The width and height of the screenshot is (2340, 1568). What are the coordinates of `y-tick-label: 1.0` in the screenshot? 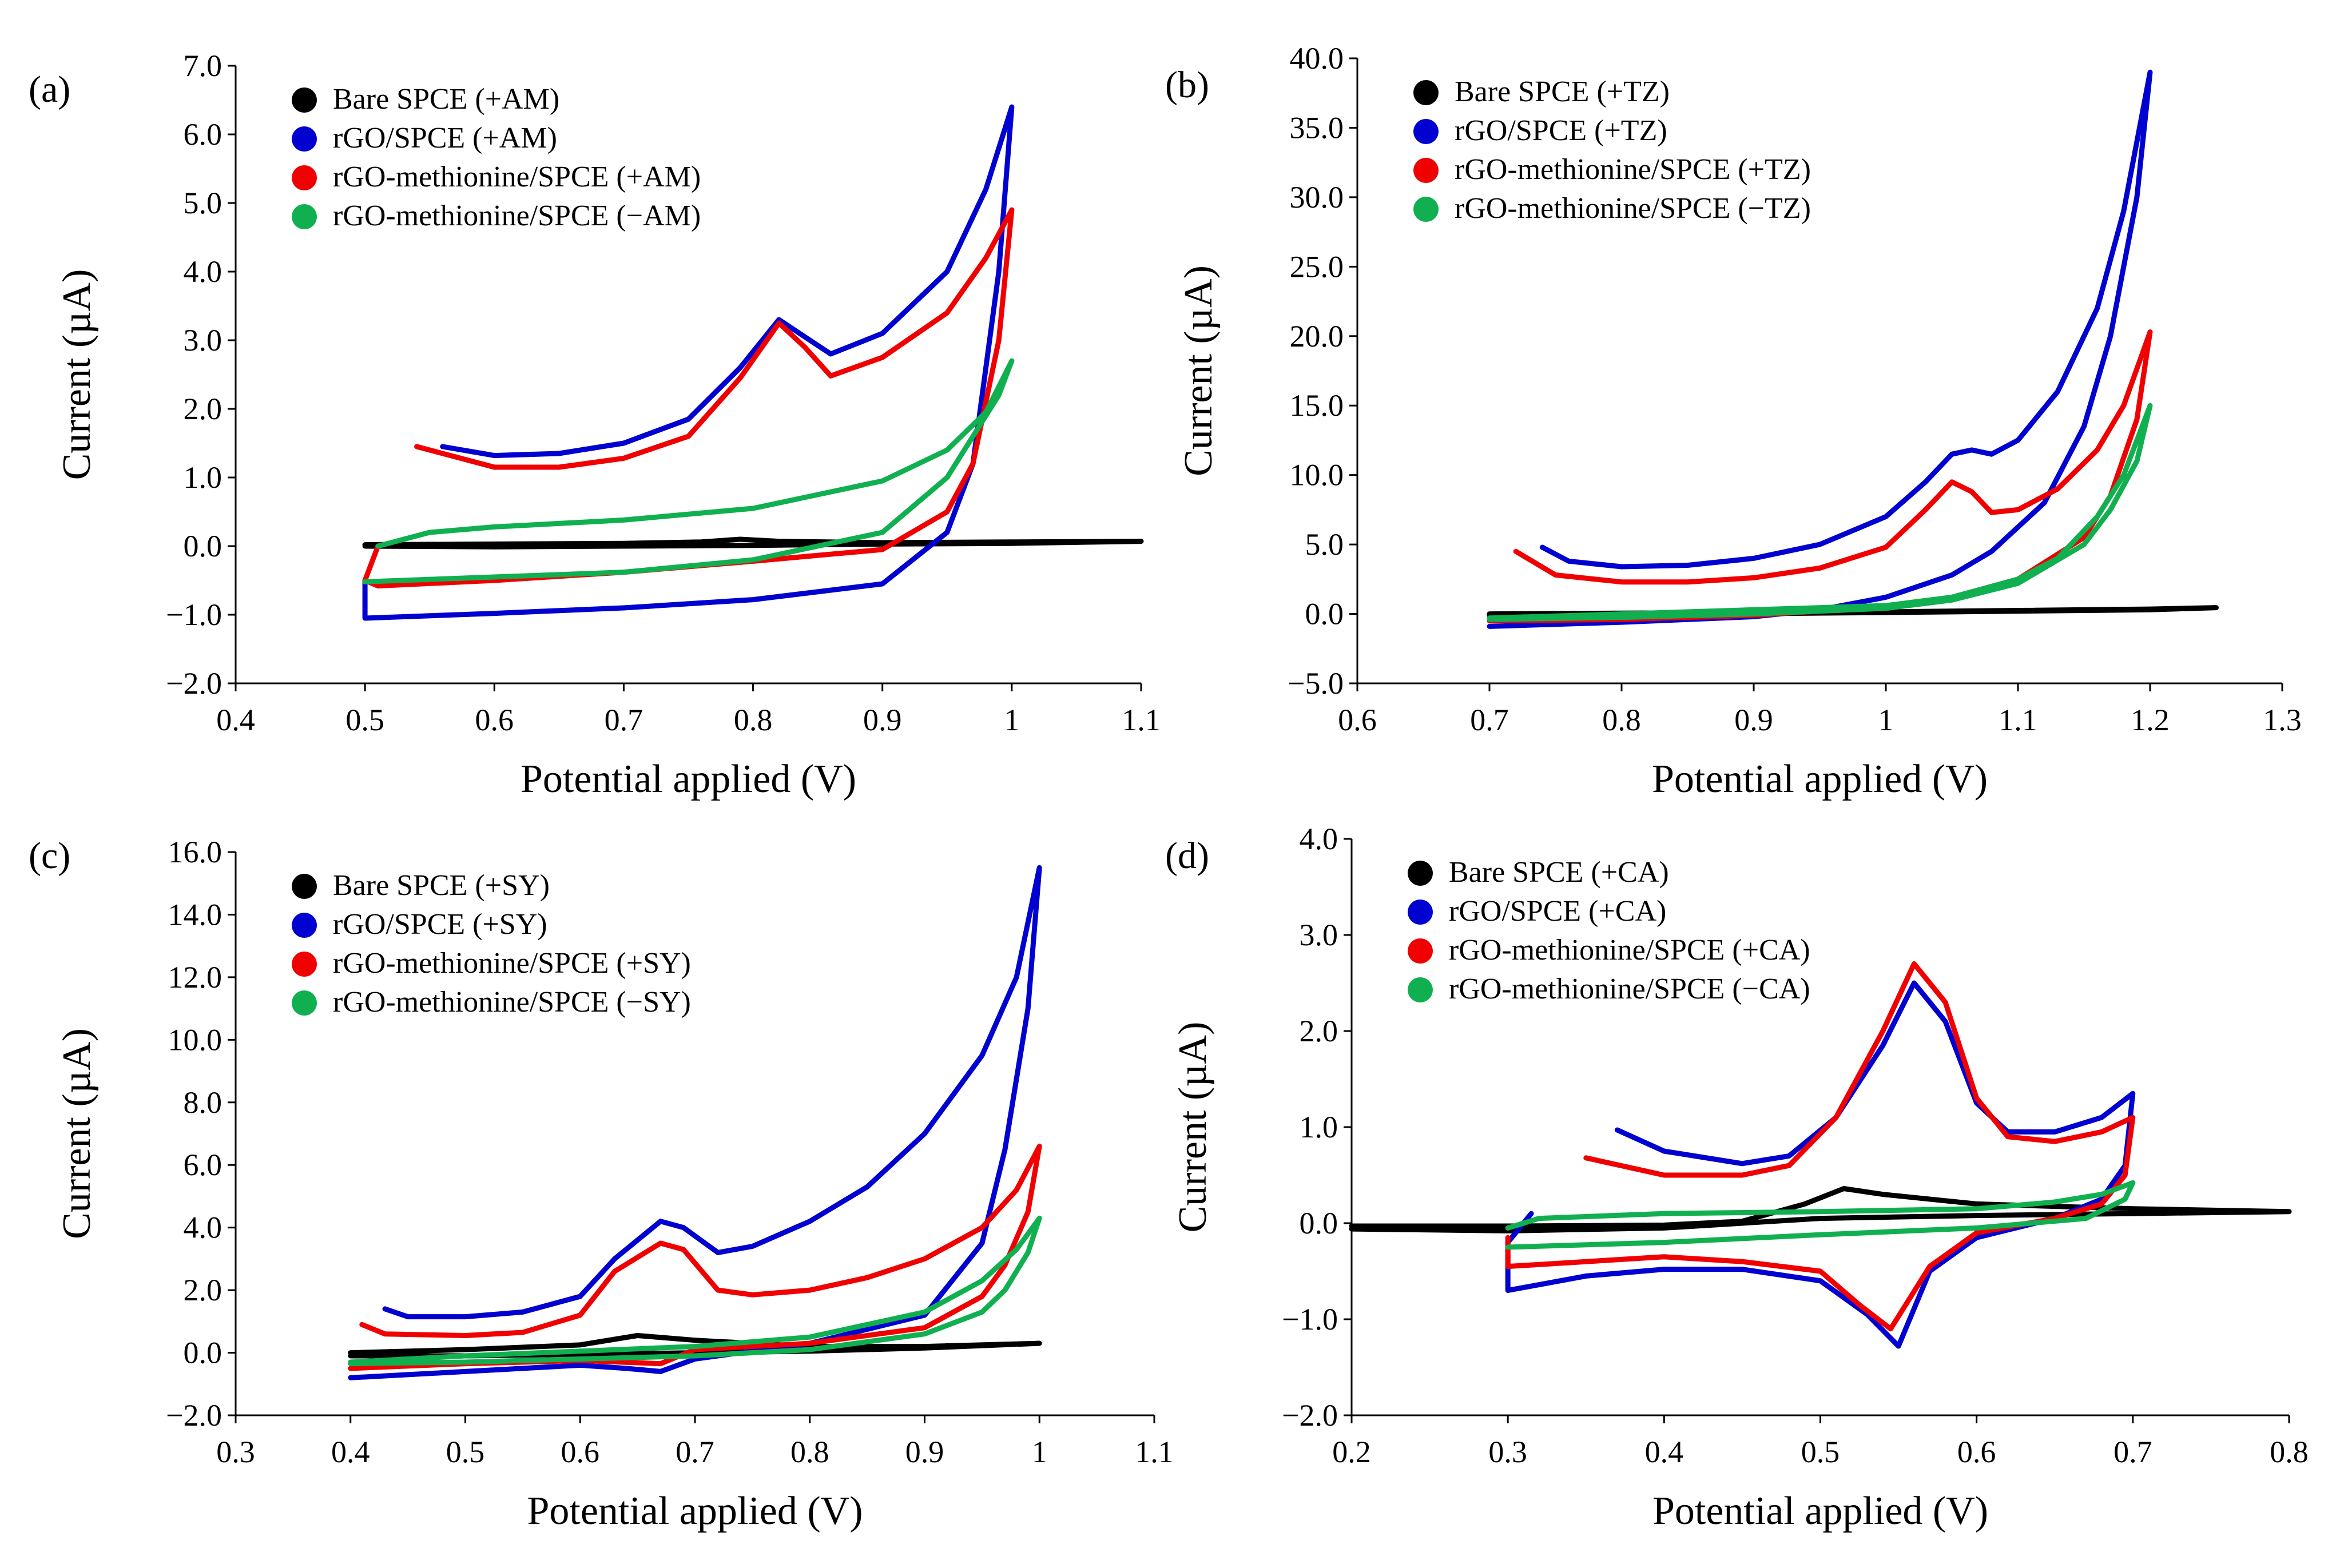 It's located at (203, 477).